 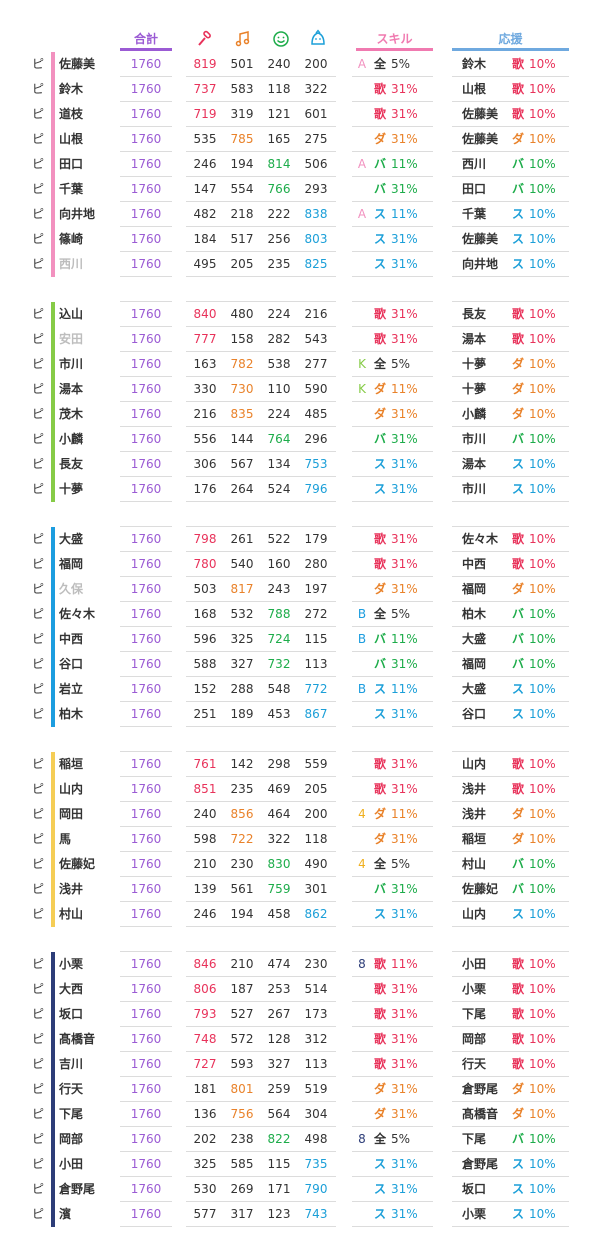 I want to click on idol-name: 佐々木, so click(x=77, y=614).